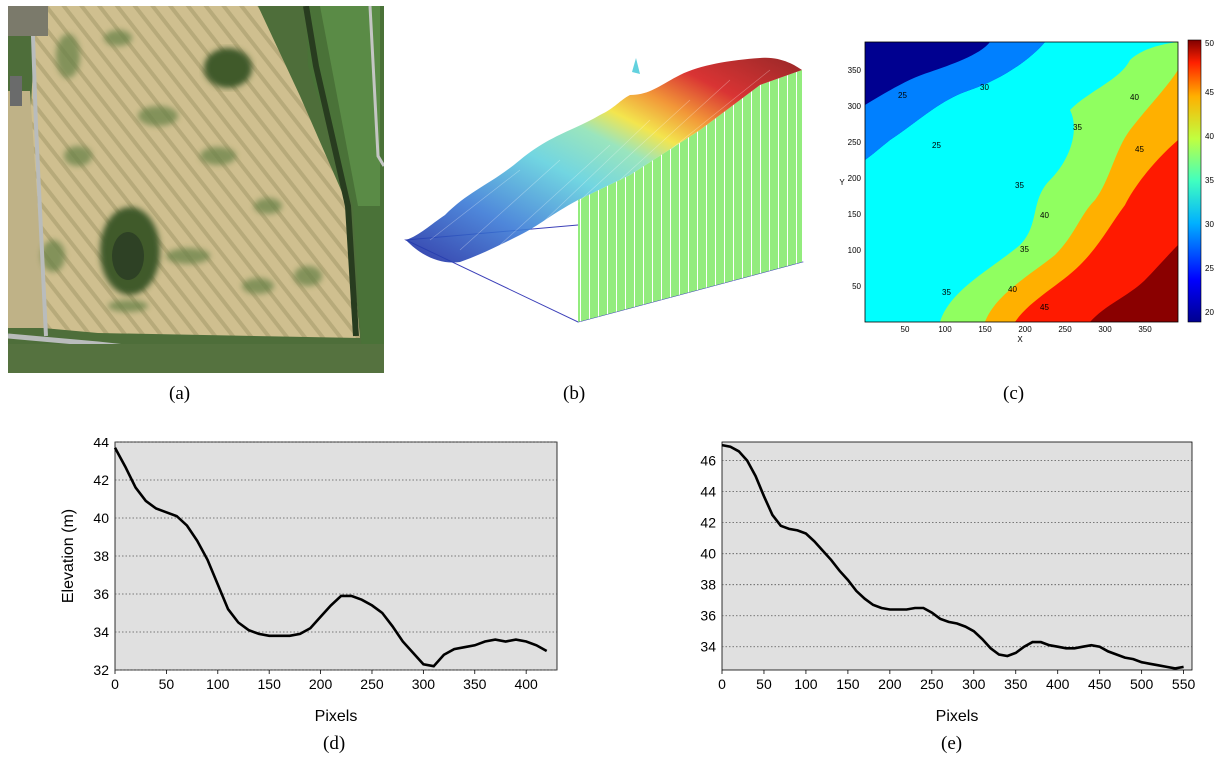  What do you see at coordinates (350, 106) in the screenshot?
I see `pasture-light` at bounding box center [350, 106].